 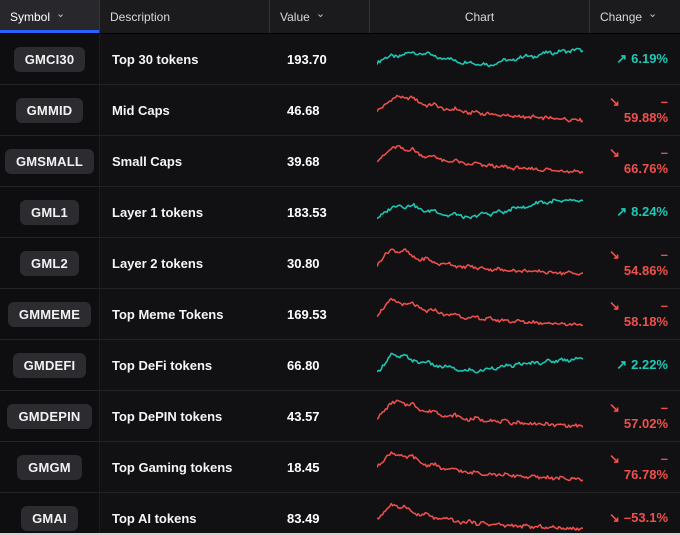 I want to click on row-value: 46.68, so click(x=303, y=110).